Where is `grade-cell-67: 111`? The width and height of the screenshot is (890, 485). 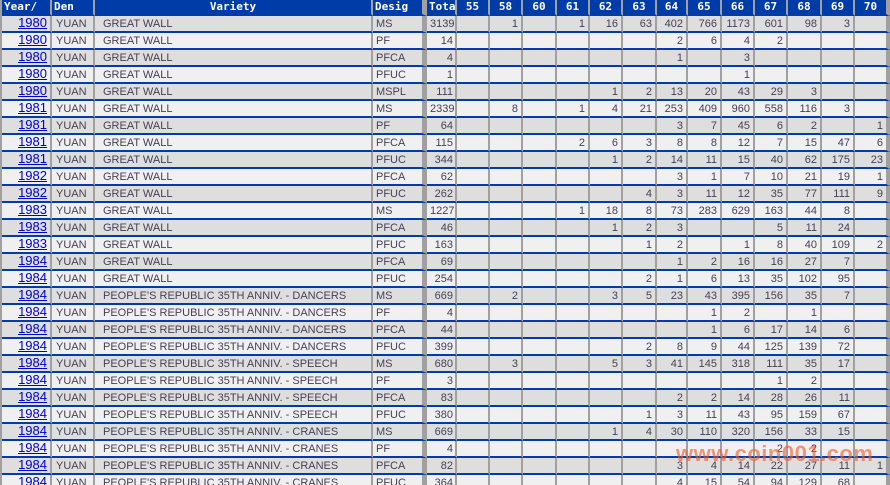 grade-cell-67: 111 is located at coordinates (771, 364).